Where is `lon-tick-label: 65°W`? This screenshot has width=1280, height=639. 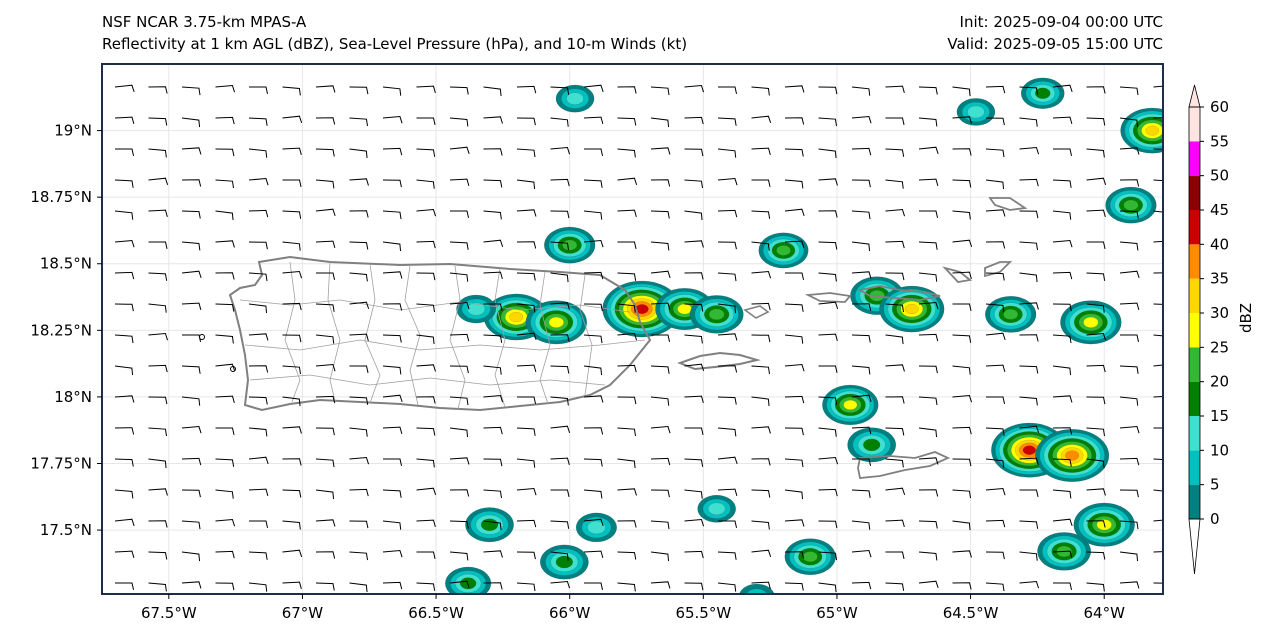
lon-tick-label: 65°W is located at coordinates (837, 613).